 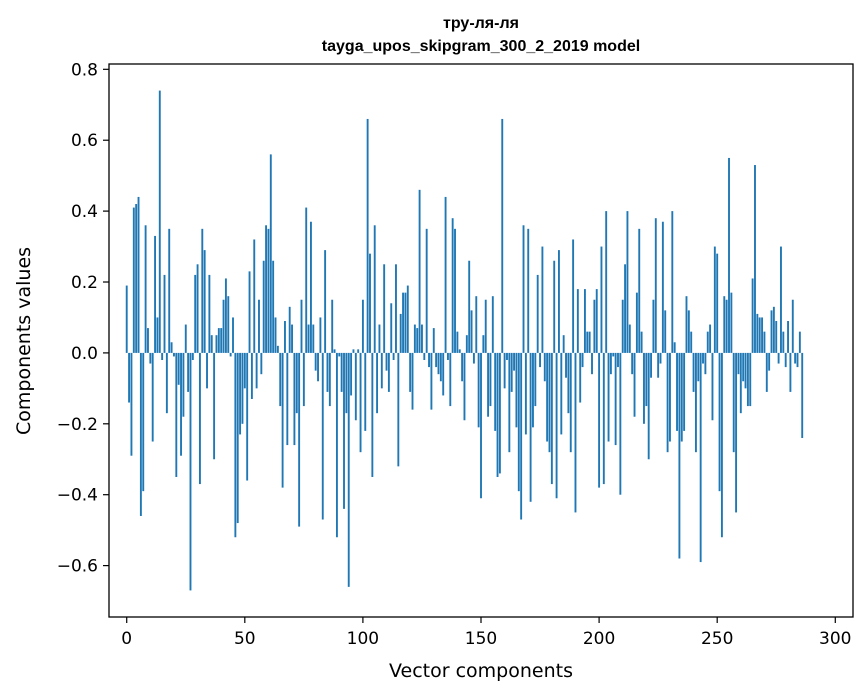 What do you see at coordinates (481, 639) in the screenshot?
I see `x-tick-label-150: 150` at bounding box center [481, 639].